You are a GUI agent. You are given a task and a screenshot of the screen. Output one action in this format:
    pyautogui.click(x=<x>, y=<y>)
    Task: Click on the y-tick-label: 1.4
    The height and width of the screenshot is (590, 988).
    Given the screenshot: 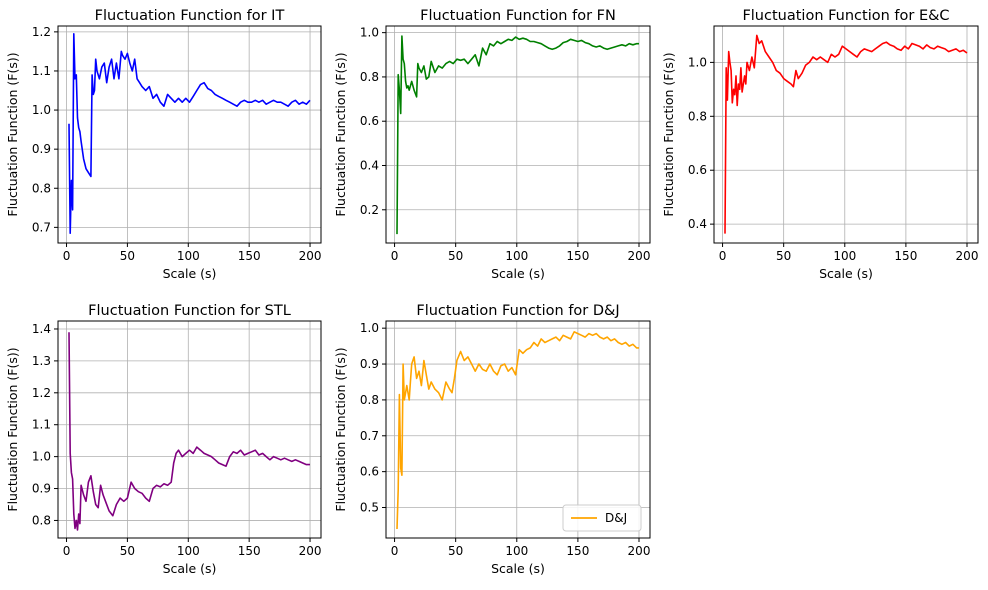 What is the action you would take?
    pyautogui.click(x=41, y=329)
    